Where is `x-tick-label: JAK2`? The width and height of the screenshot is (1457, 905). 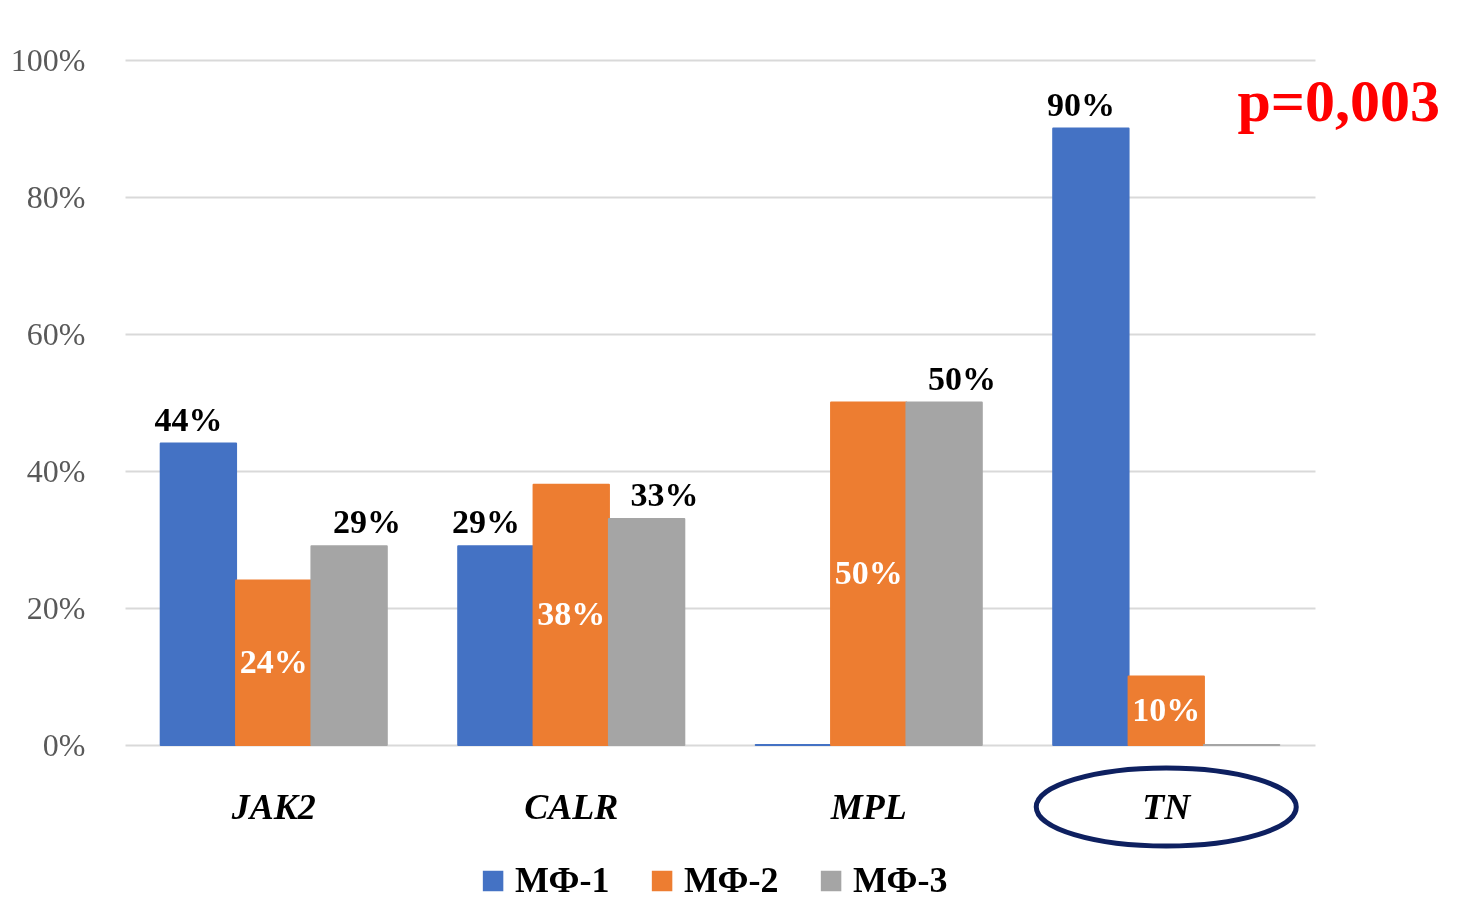 x-tick-label: JAK2 is located at coordinates (273, 806).